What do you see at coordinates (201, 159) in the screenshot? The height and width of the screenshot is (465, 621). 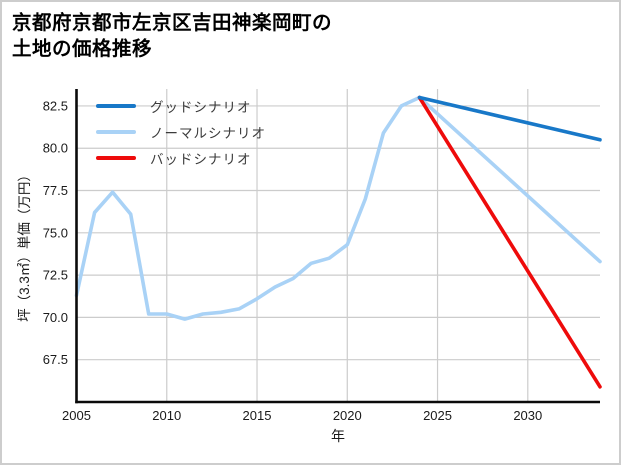 I see `legend-label-bad: バッドシナリオ` at bounding box center [201, 159].